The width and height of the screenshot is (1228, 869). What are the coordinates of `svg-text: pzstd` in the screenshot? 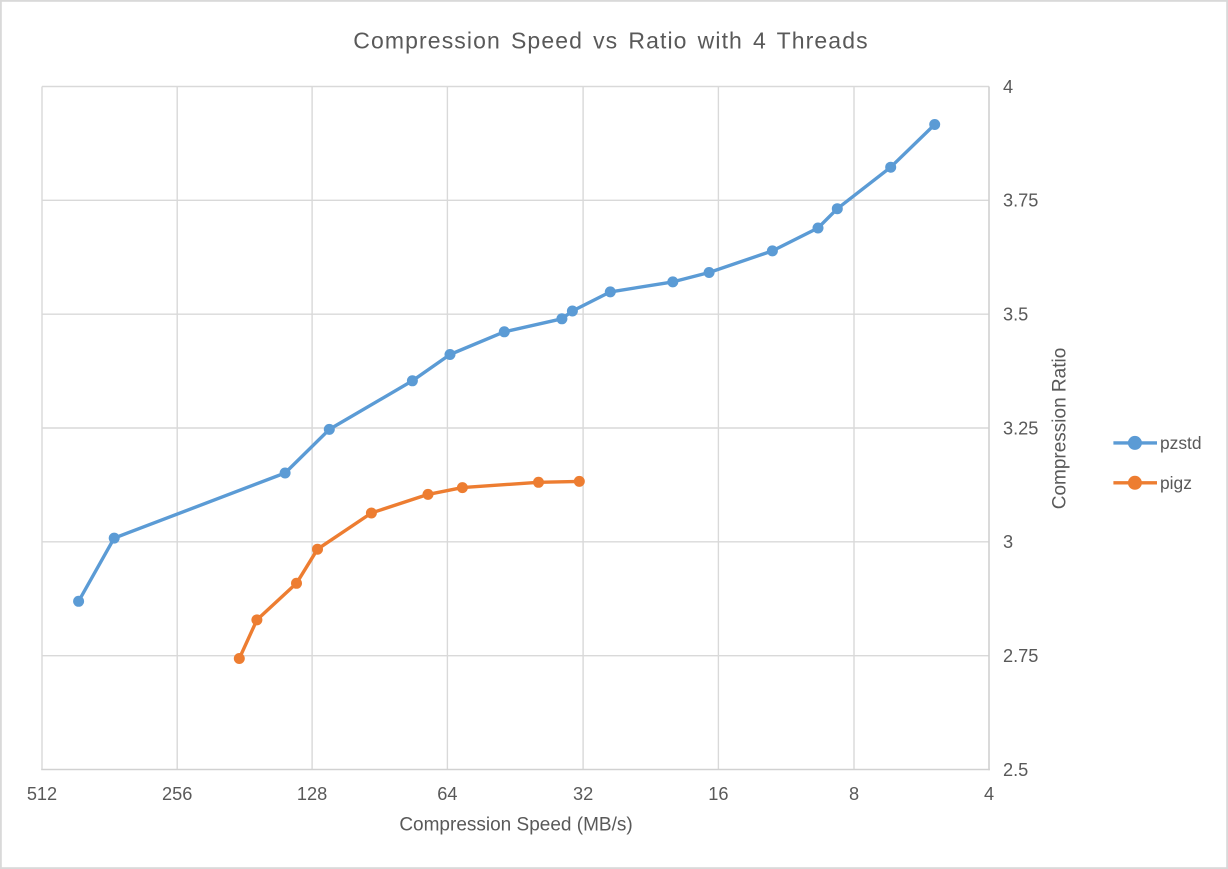 It's located at (1181, 443).